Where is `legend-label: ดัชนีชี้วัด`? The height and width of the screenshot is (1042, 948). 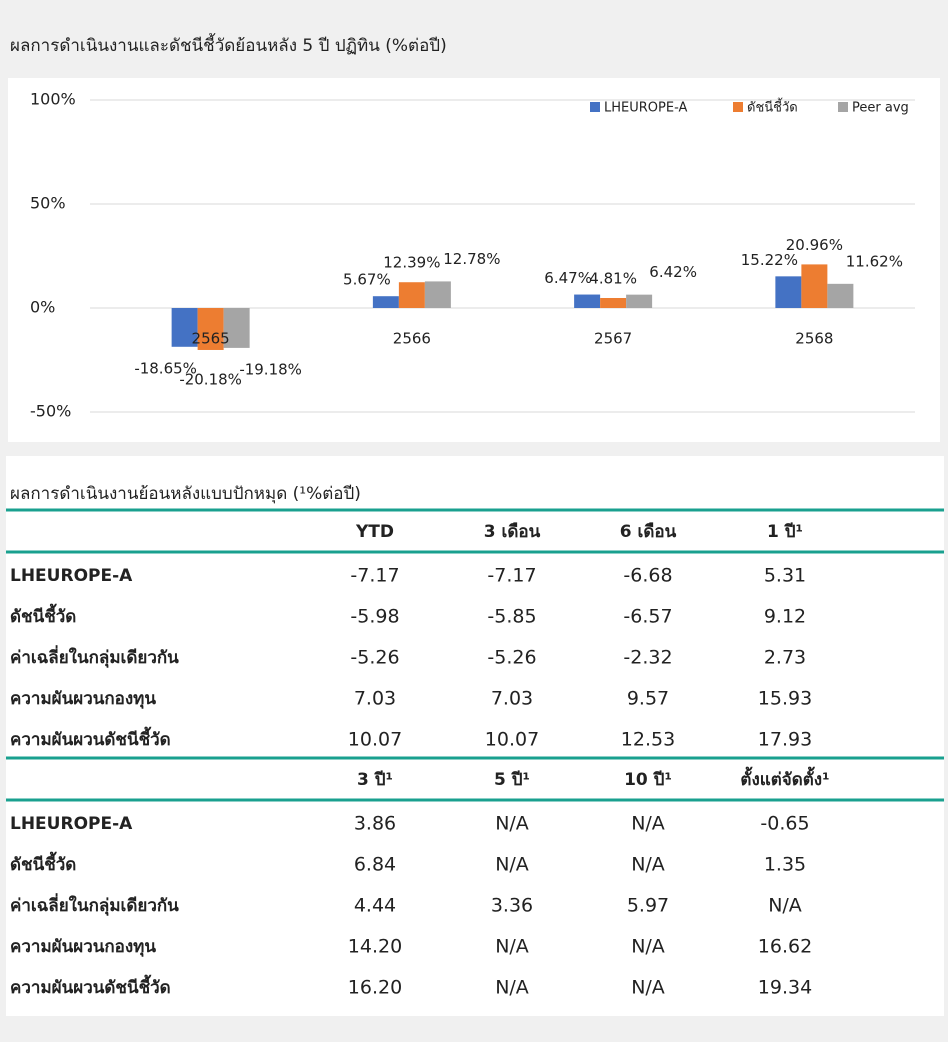
legend-label: ดัชนีชี้วัด is located at coordinates (772, 107).